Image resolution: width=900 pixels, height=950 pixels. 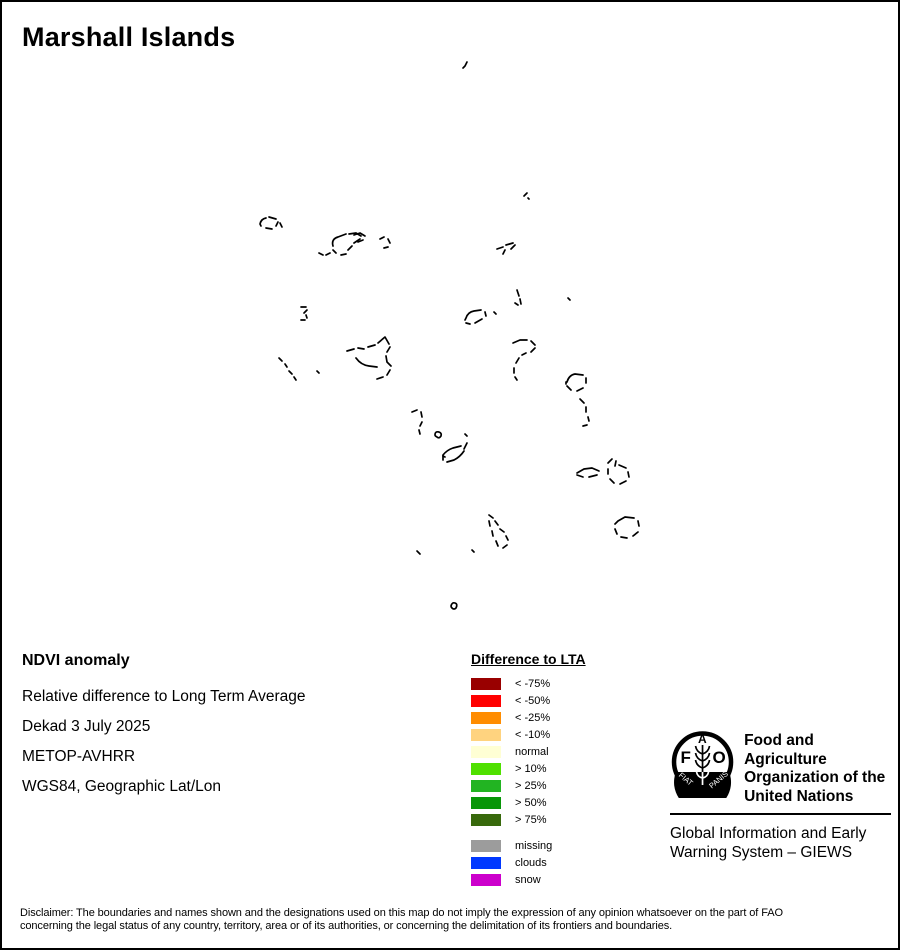 I want to click on legend-label: < -75%, so click(x=533, y=683).